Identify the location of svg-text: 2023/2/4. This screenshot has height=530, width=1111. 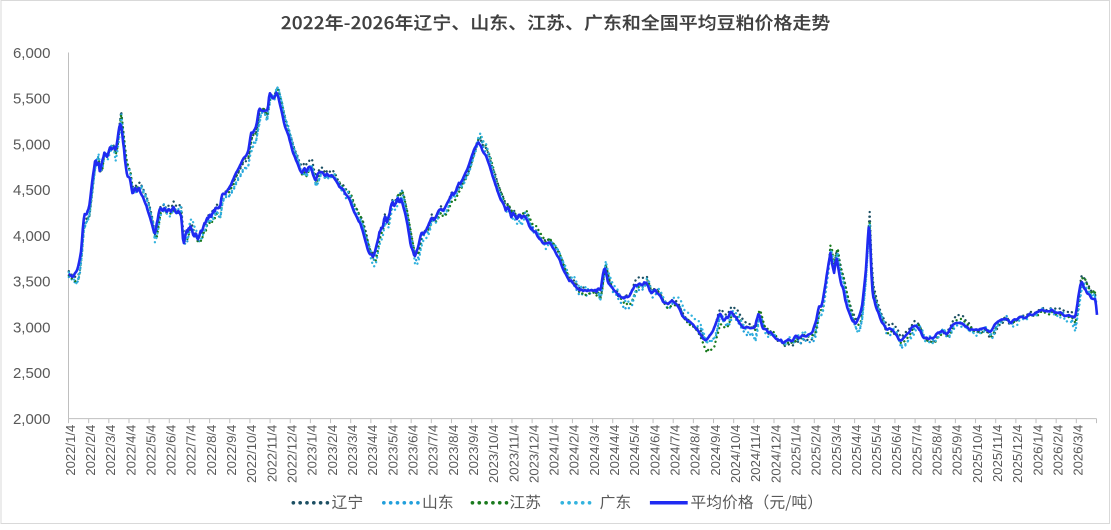
(332, 450).